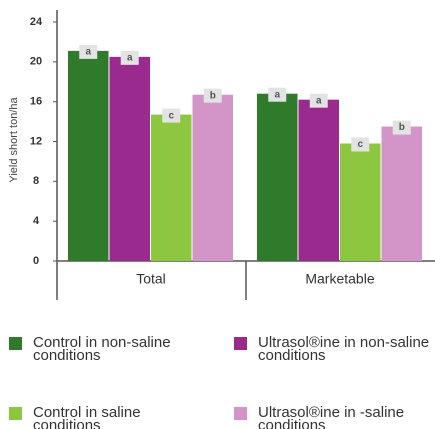  What do you see at coordinates (333, 416) in the screenshot?
I see `legend-label: Ultrasol®ine in -saline conditions` at bounding box center [333, 416].